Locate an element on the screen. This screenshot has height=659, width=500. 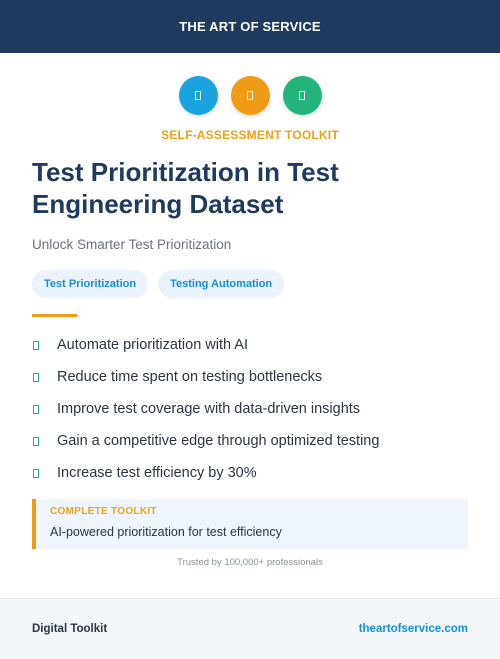
page-subtitle: Unlock Smarter Test Prioritization is located at coordinates (132, 244).